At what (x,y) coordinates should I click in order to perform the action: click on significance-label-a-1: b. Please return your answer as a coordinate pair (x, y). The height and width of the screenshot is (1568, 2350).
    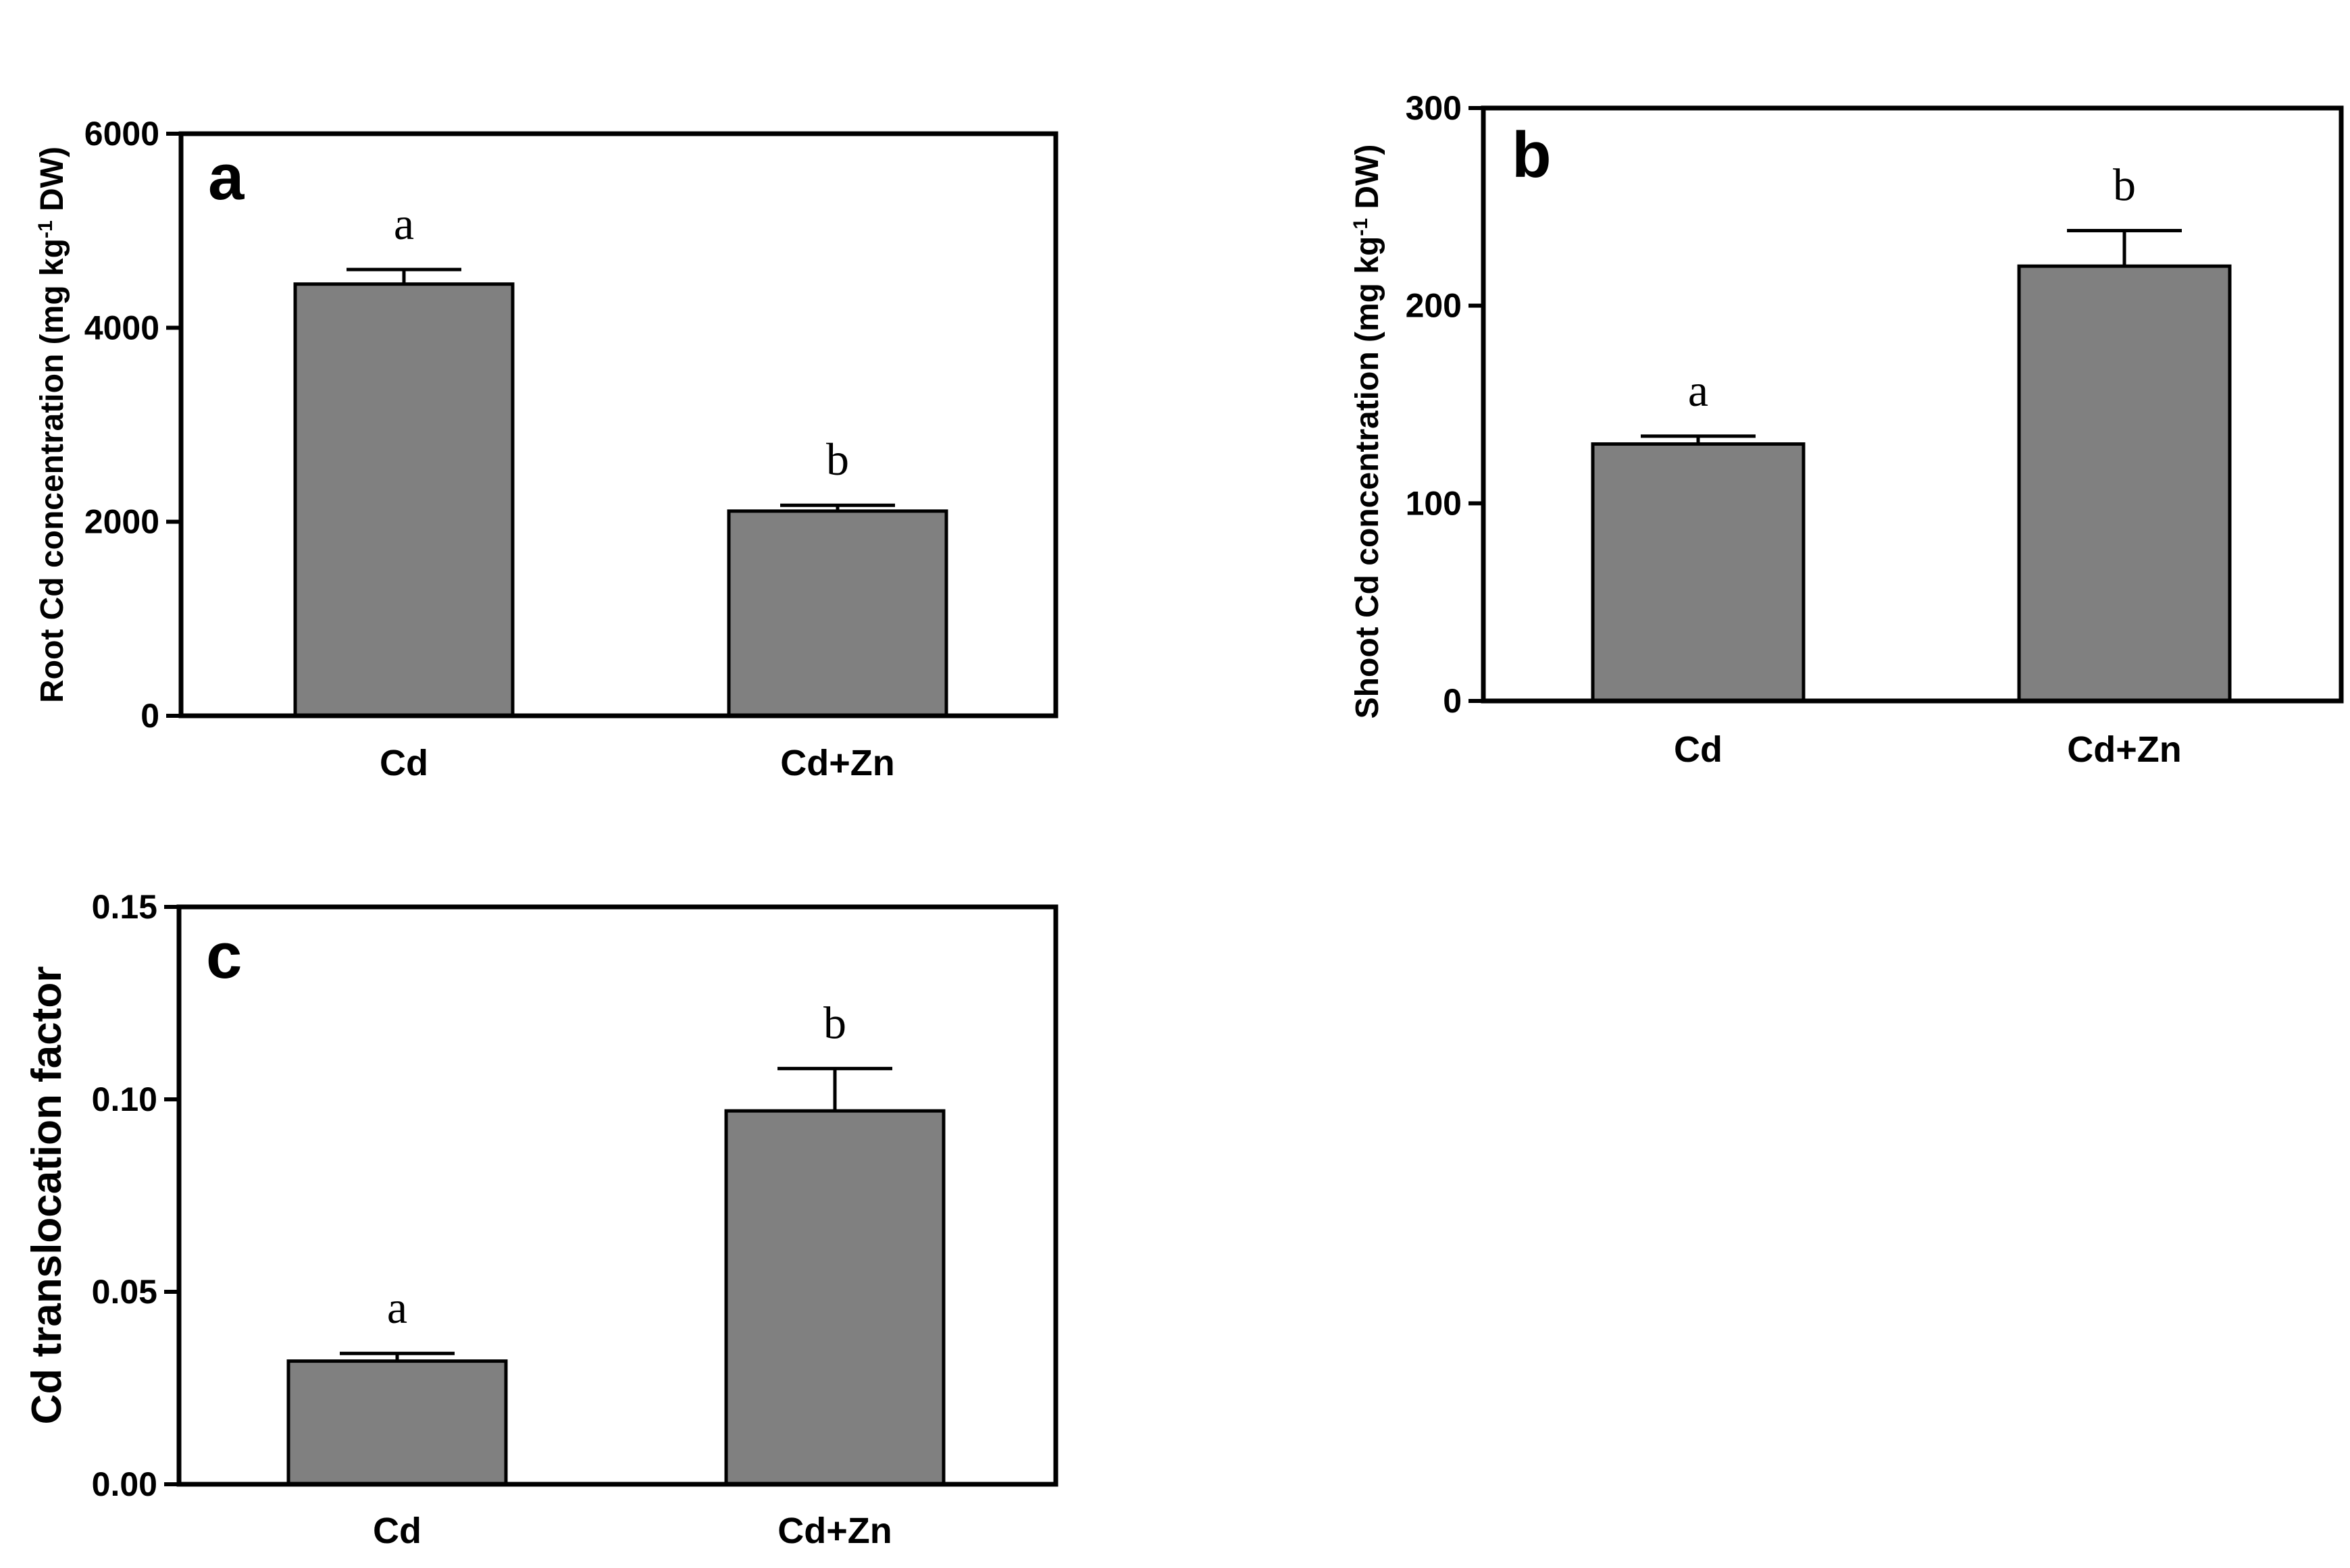
    Looking at the image, I should click on (837, 460).